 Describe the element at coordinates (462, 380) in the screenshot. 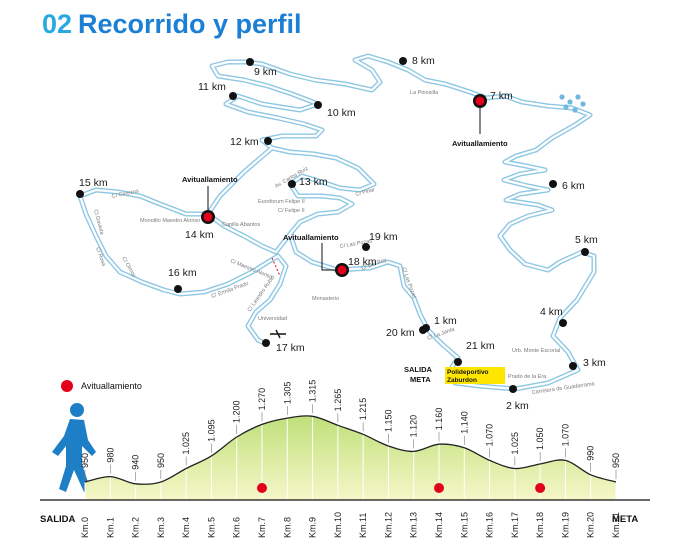

I see `venue-label-line2: Zaburdon` at that location.